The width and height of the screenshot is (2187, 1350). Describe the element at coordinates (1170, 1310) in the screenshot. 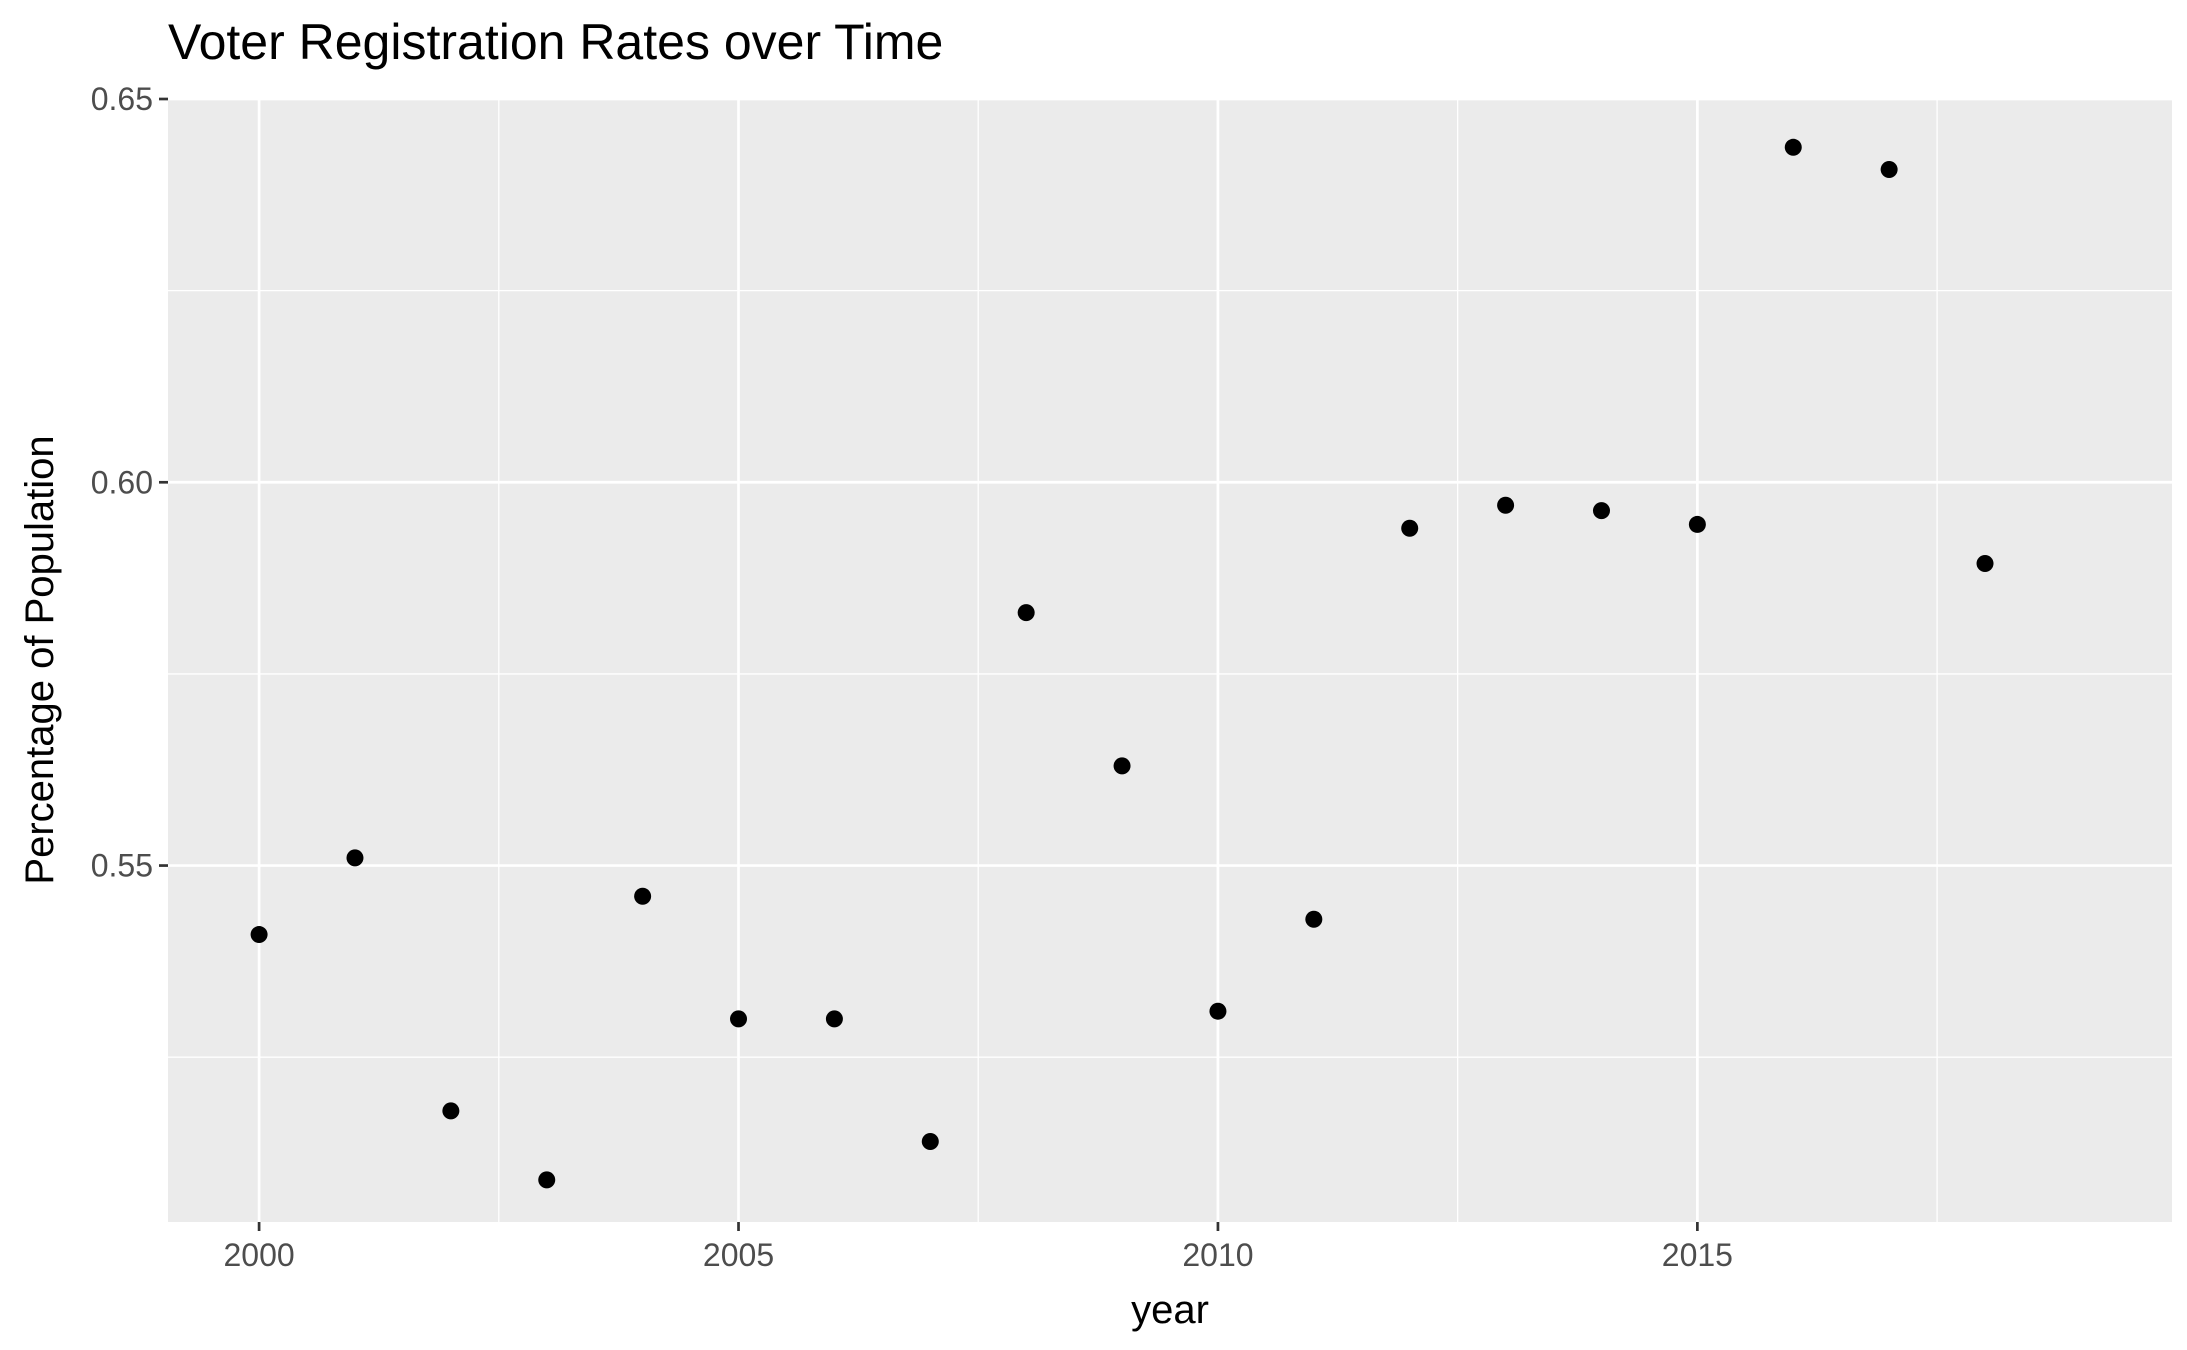

I see `x-axis-title: year` at that location.